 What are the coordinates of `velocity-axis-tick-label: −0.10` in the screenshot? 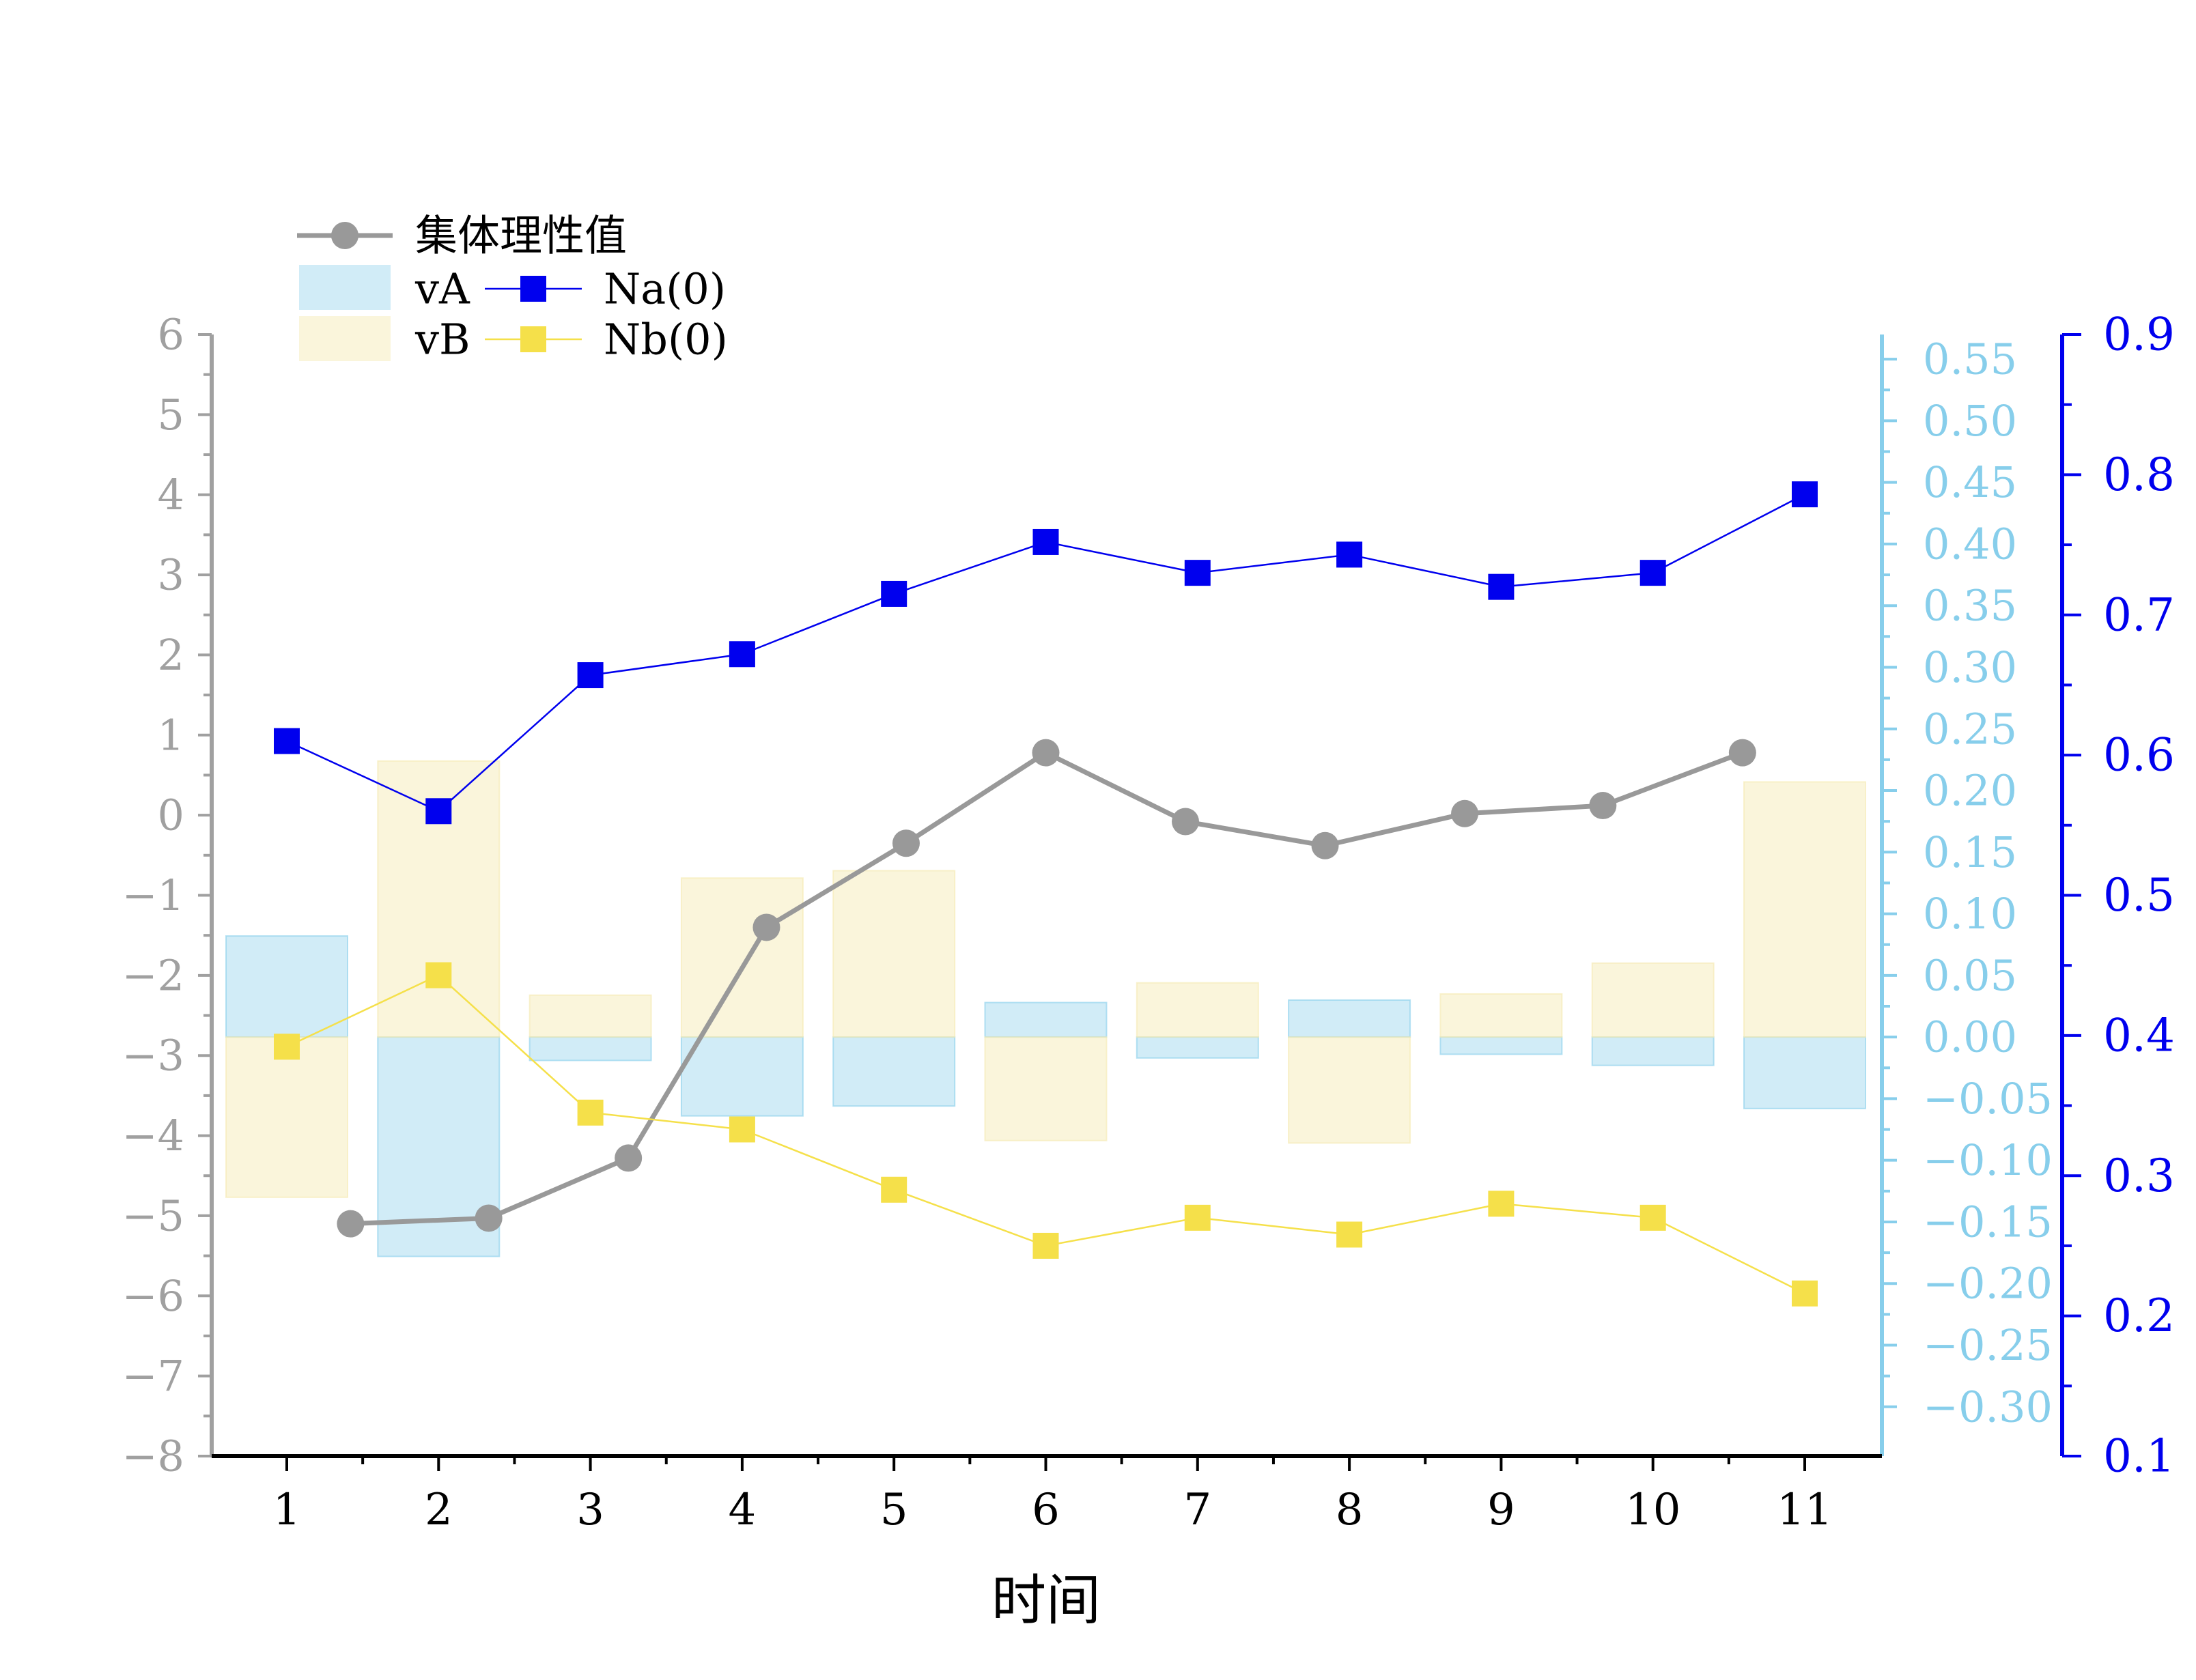 It's located at (1988, 1160).